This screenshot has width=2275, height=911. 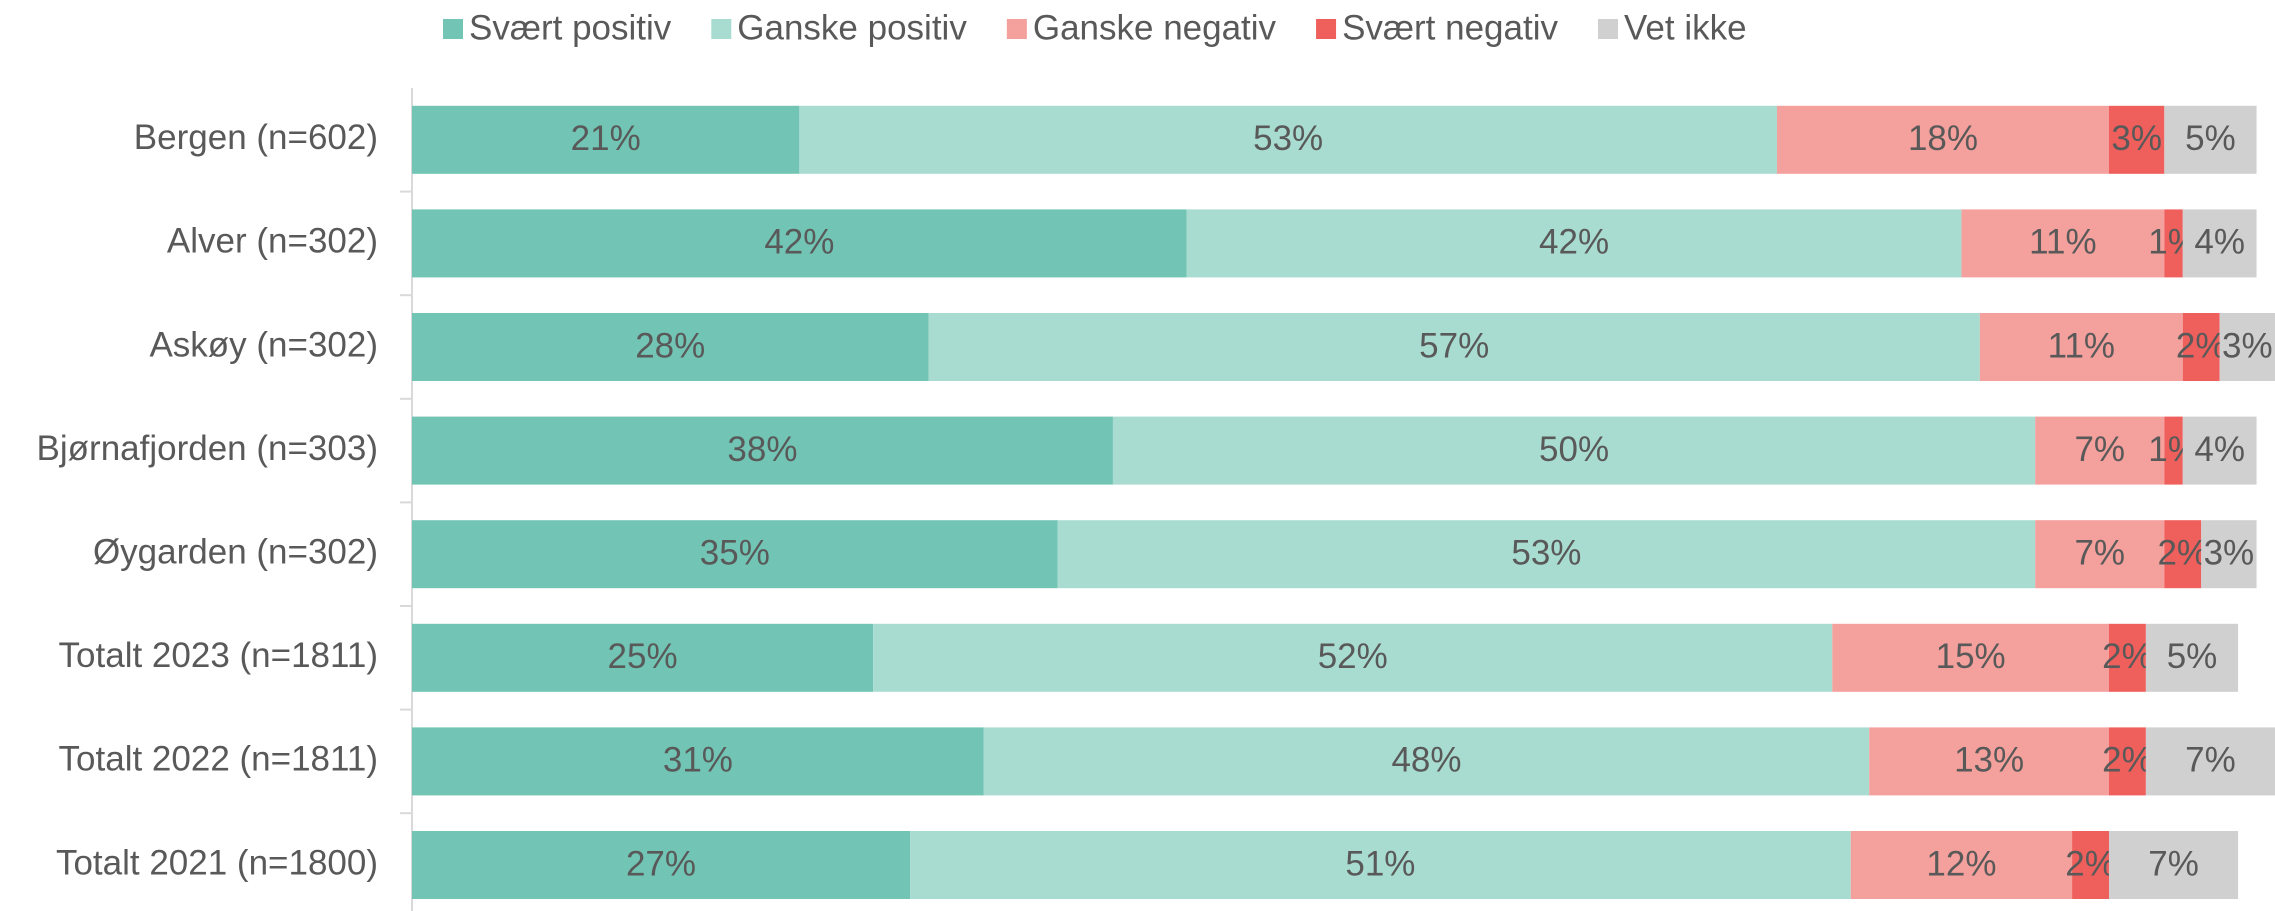 What do you see at coordinates (852, 27) in the screenshot?
I see `legend-label: Ganske positiv` at bounding box center [852, 27].